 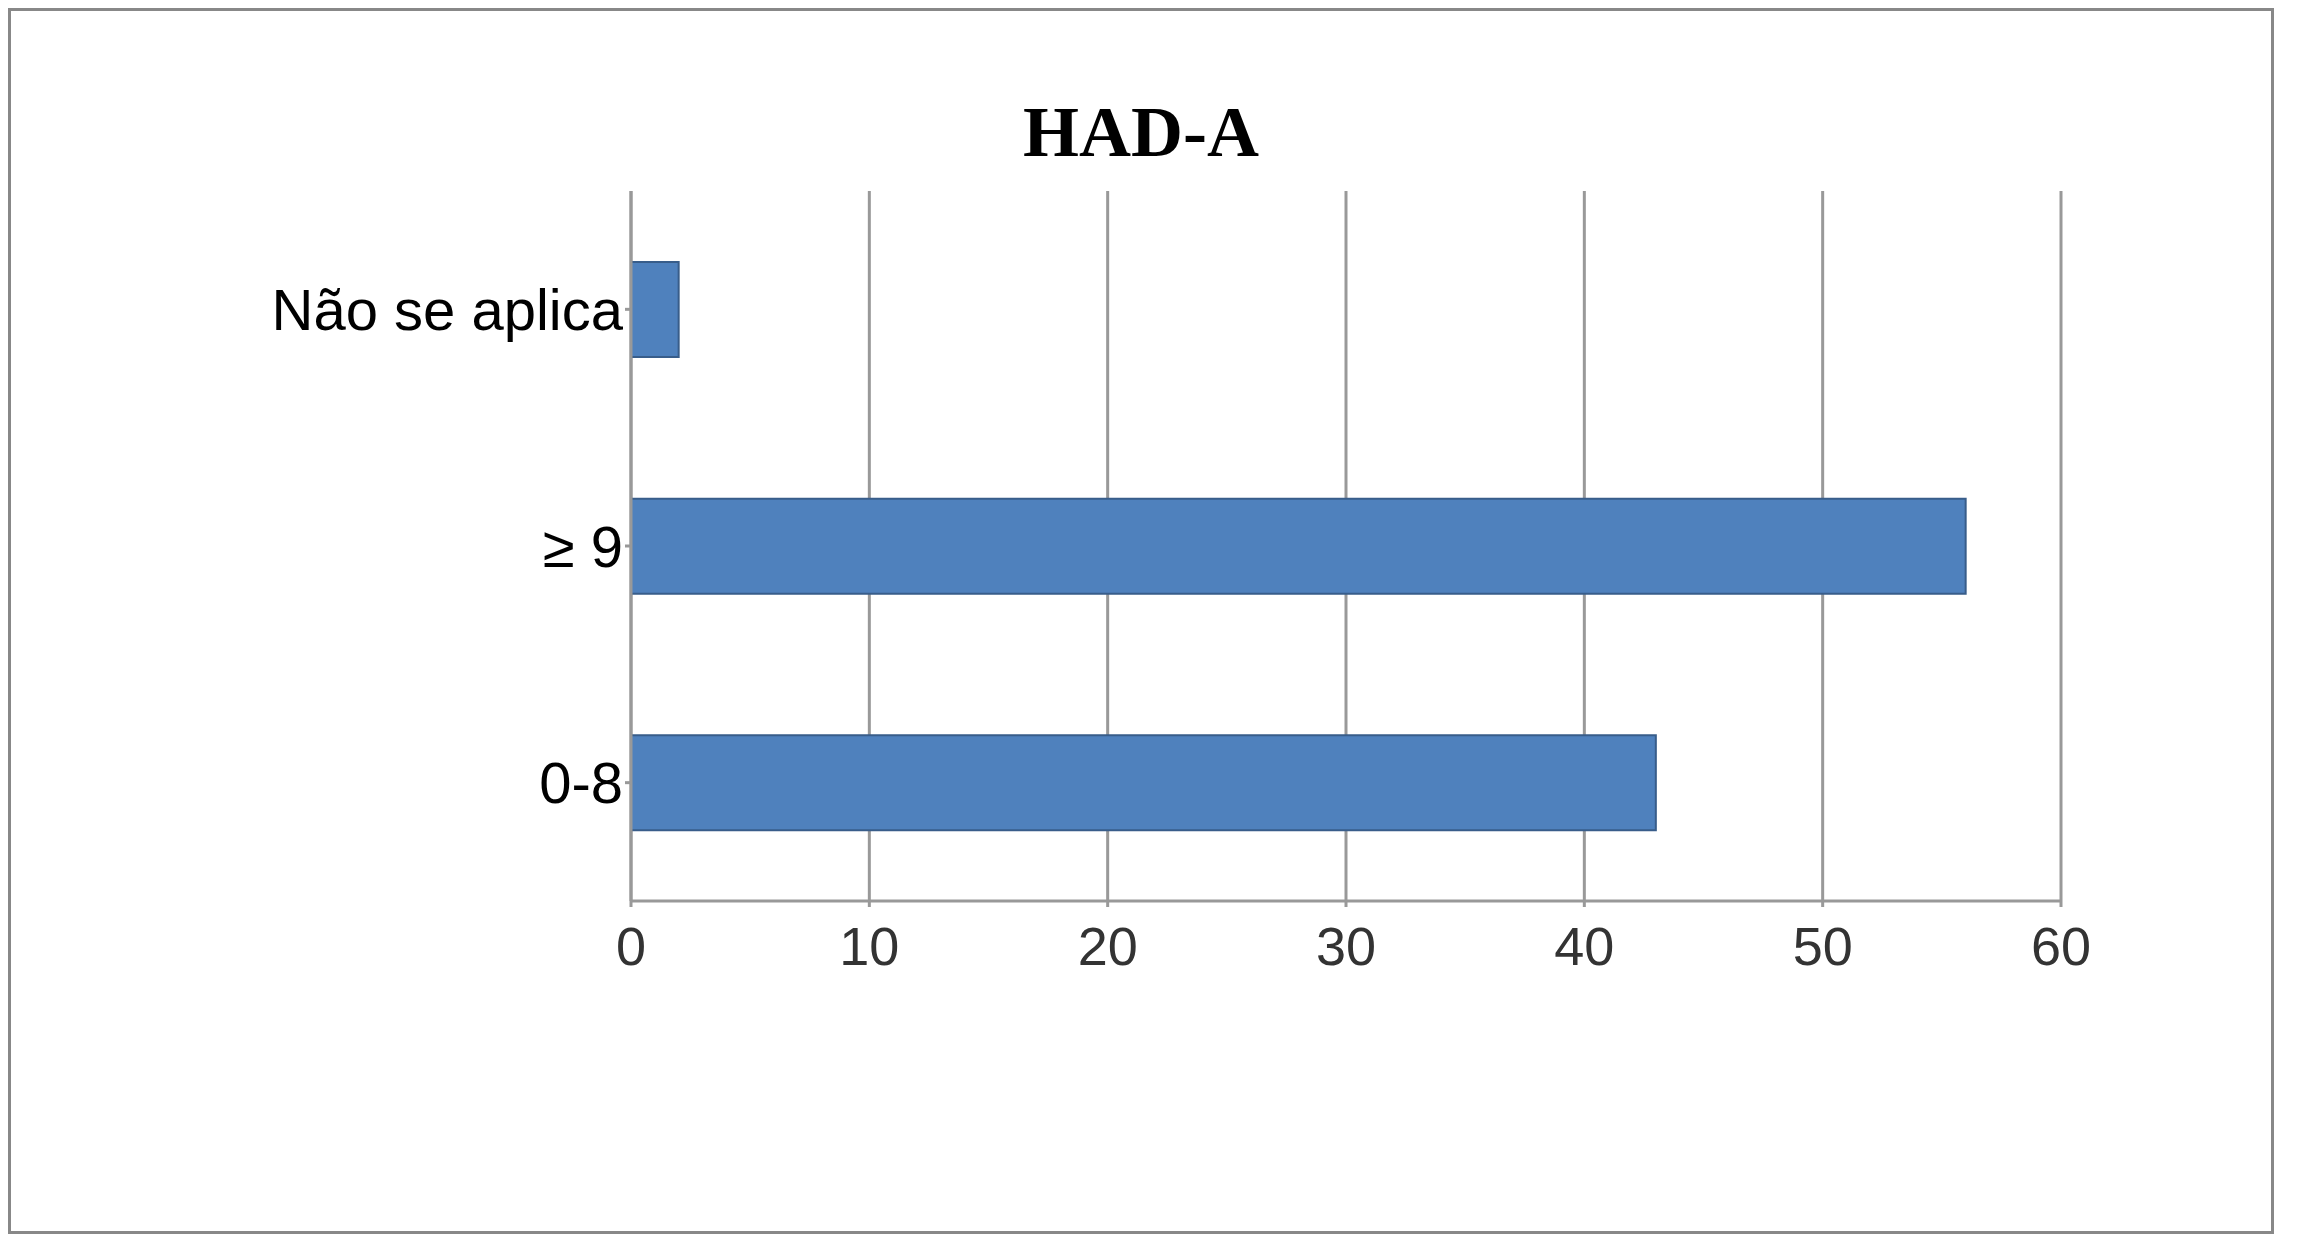 What do you see at coordinates (581, 783) in the screenshot?
I see `y-tick-label: 0-8` at bounding box center [581, 783].